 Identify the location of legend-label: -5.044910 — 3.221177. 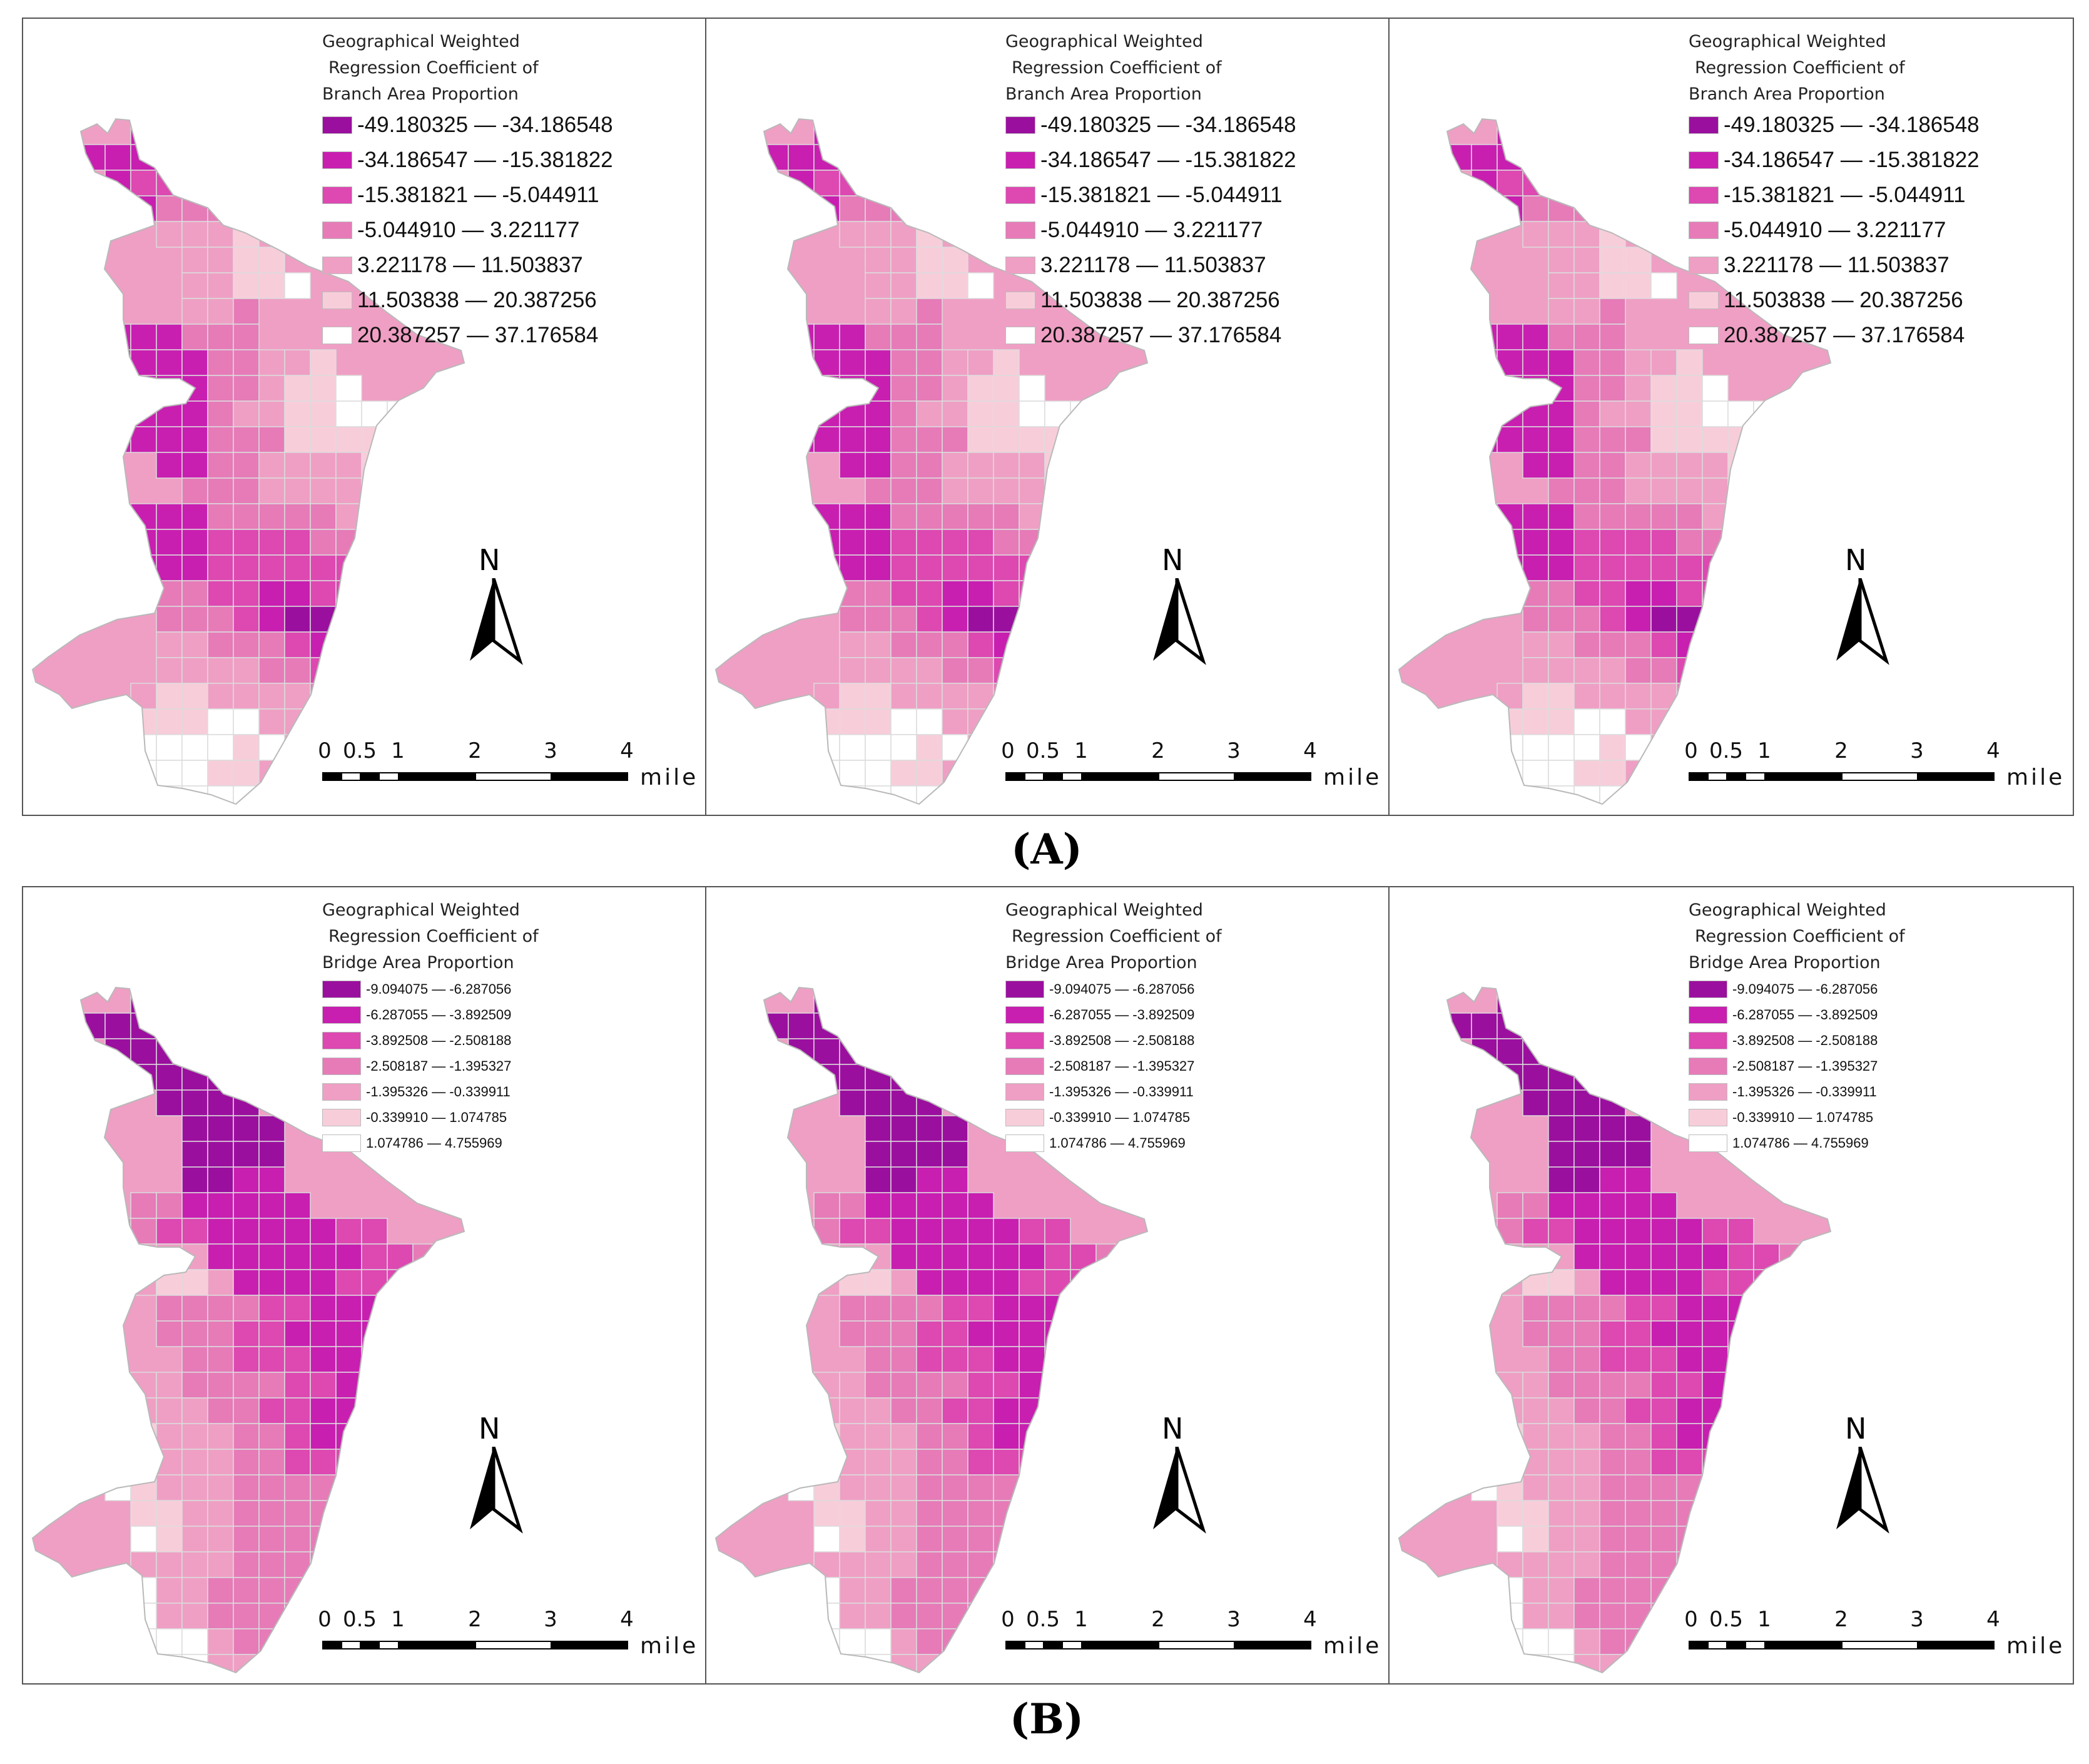
(1151, 230).